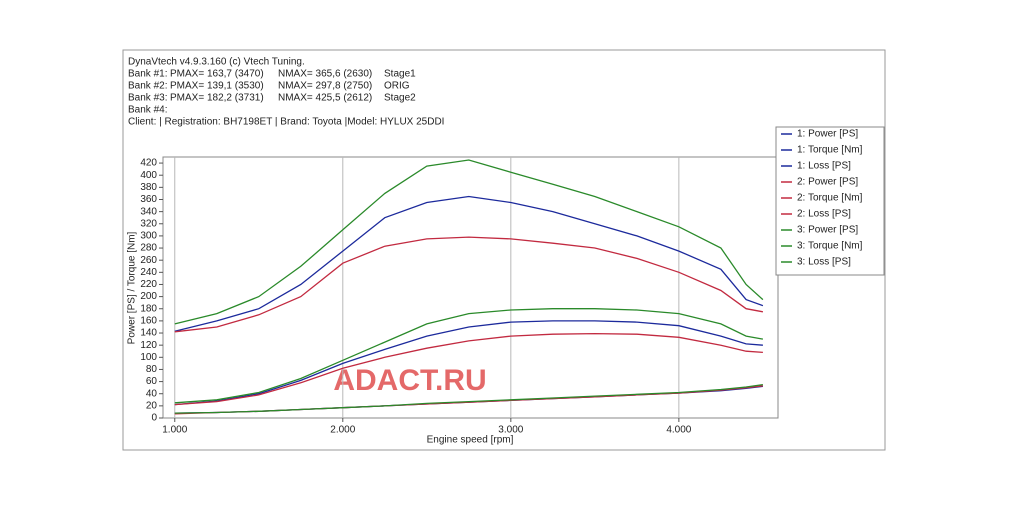 This screenshot has width=1014, height=506. Describe the element at coordinates (830, 246) in the screenshot. I see `legend-label: 3: Torque [Nm]` at that location.